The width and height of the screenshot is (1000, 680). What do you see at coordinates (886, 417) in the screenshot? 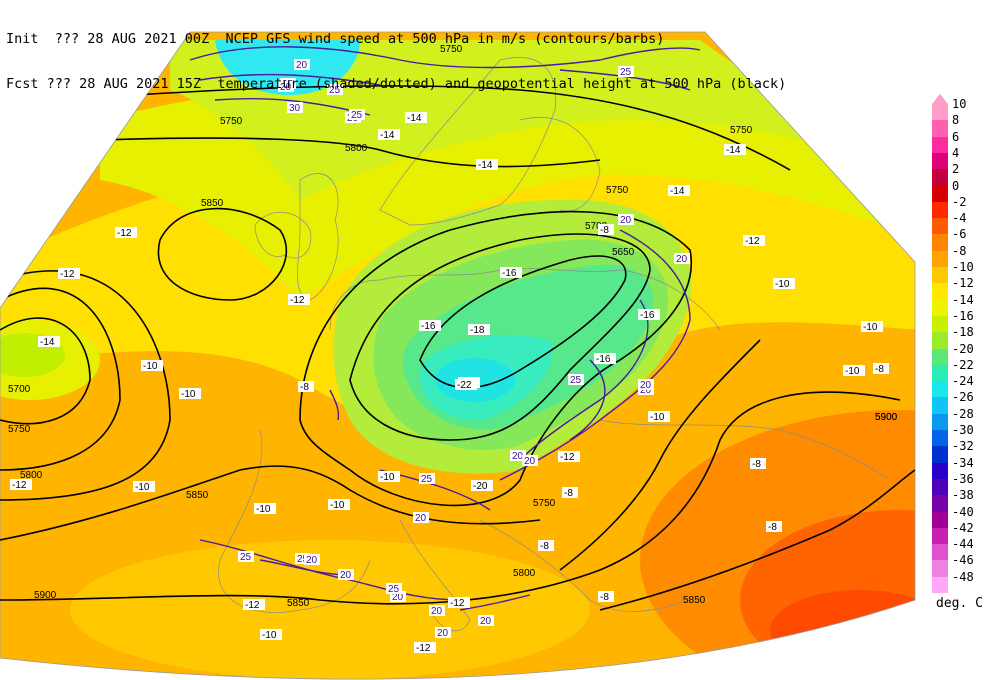
I see `height-label: 5900` at bounding box center [886, 417].